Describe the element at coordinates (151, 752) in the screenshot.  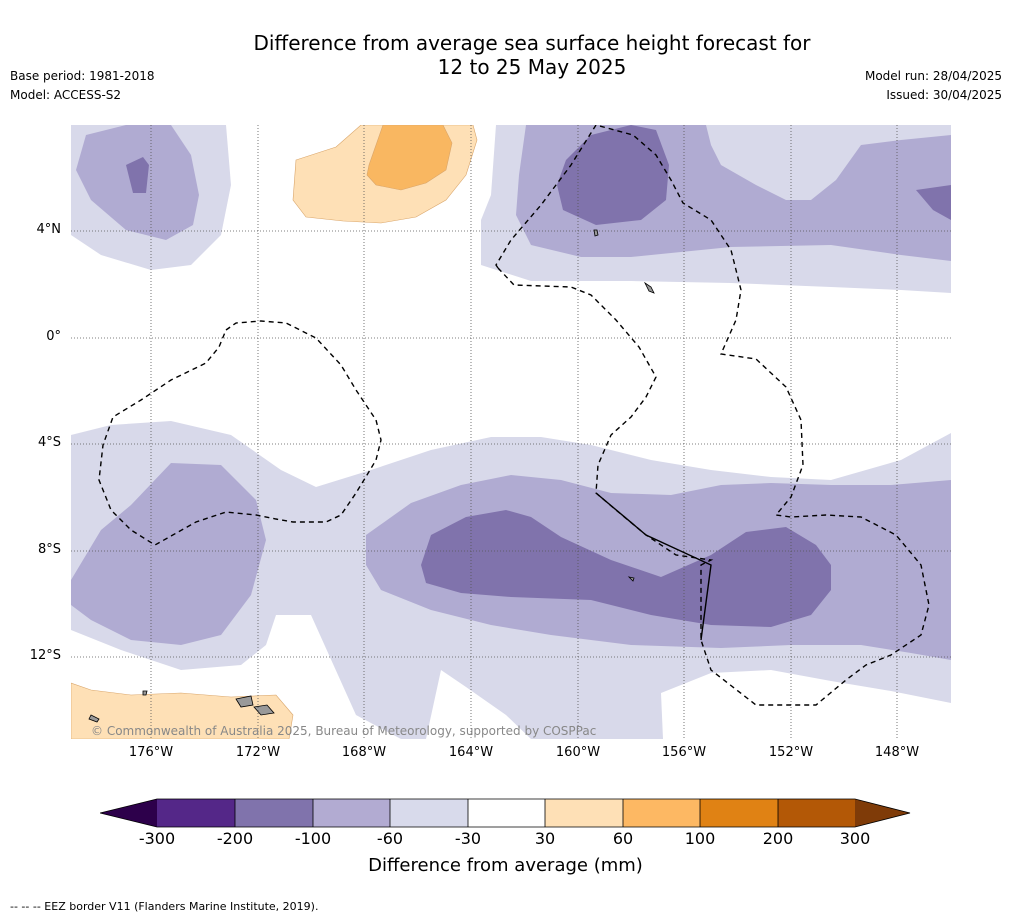
I see `lon-label: 176°W` at that location.